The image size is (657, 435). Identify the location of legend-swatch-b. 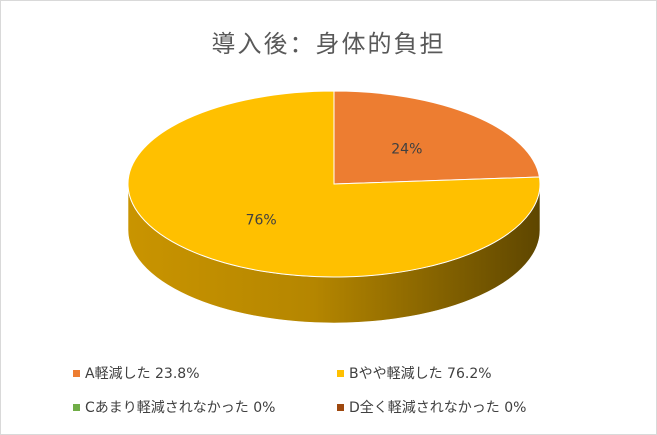
(340, 373).